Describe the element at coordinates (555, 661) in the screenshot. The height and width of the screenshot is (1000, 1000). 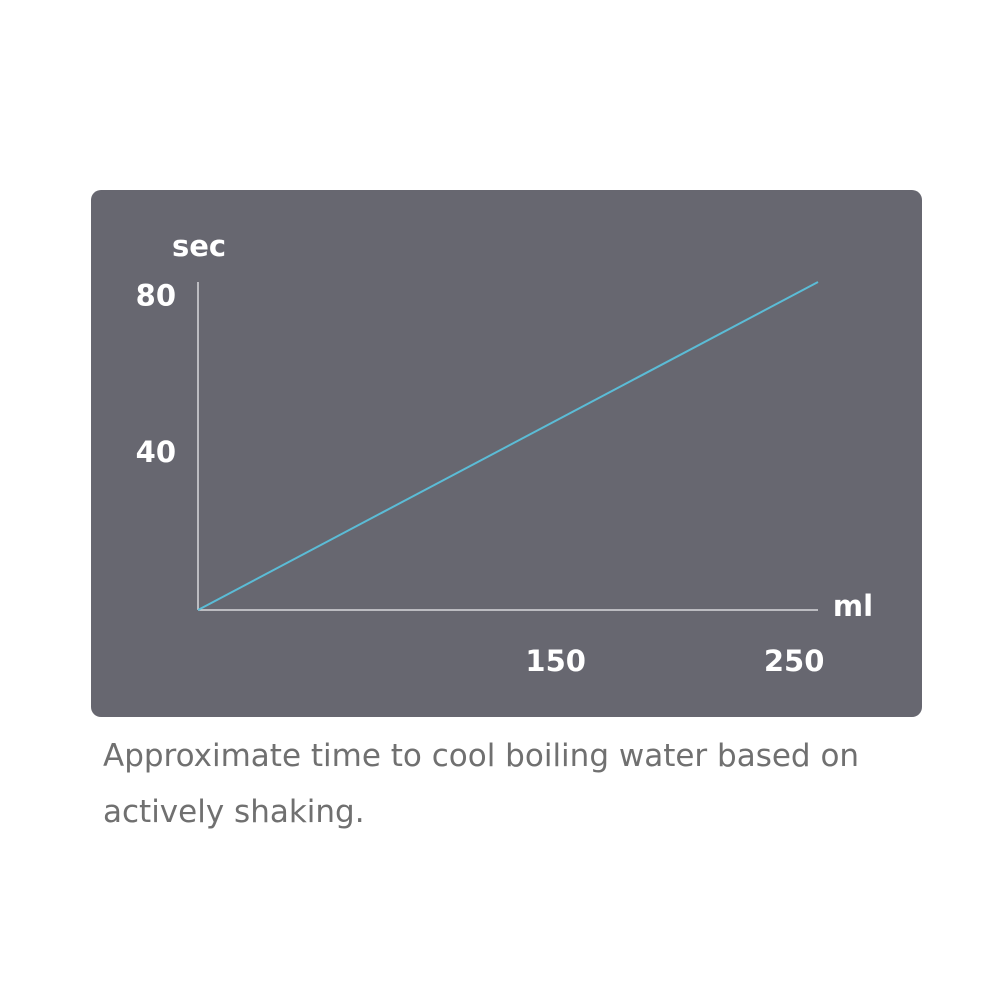
I see `x-tick-label: 150` at that location.